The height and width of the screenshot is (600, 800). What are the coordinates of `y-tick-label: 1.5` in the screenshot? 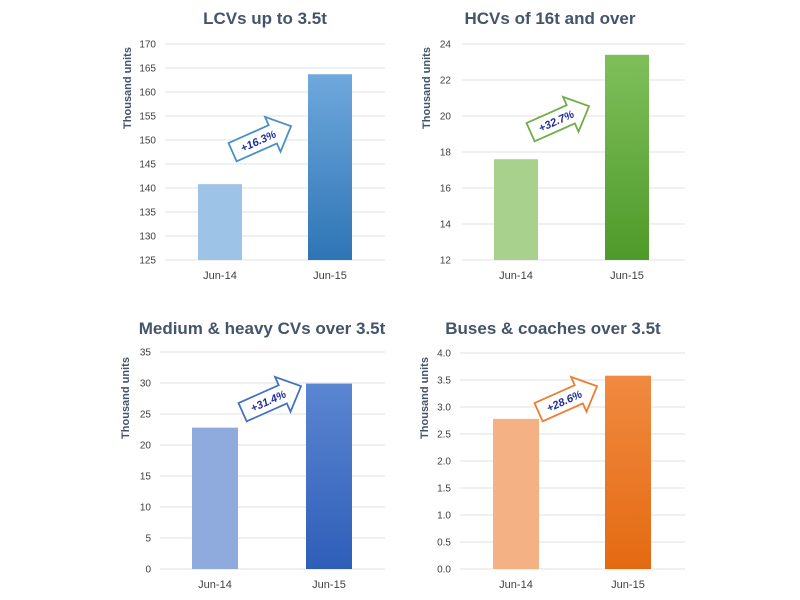 It's located at (444, 489).